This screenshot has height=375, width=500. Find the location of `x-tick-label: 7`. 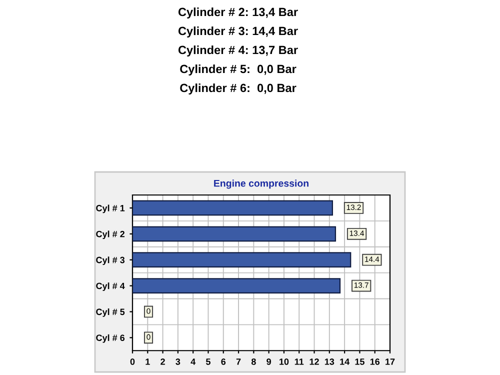

x-tick-label: 7 is located at coordinates (238, 361).